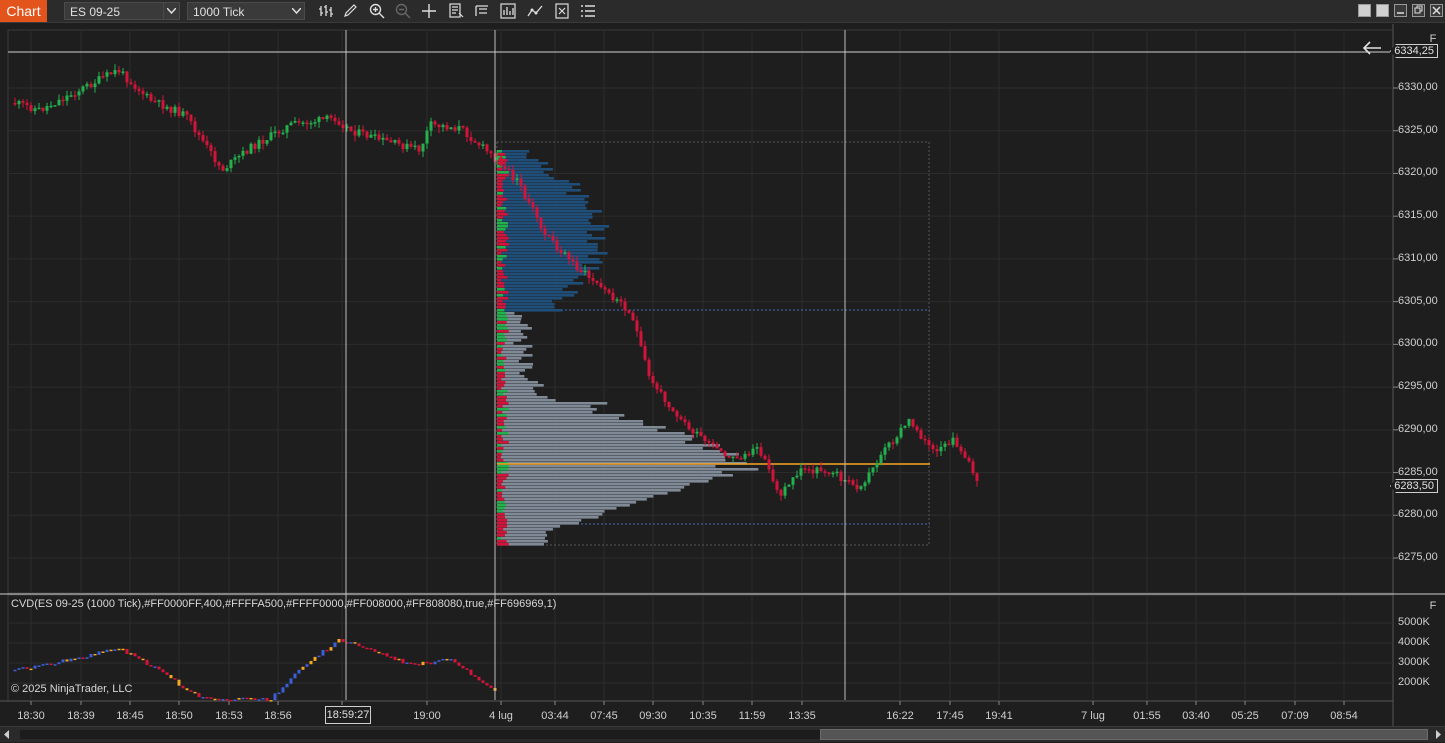  Describe the element at coordinates (219, 12) in the screenshot. I see `interval-value: 1000 Tick` at that location.